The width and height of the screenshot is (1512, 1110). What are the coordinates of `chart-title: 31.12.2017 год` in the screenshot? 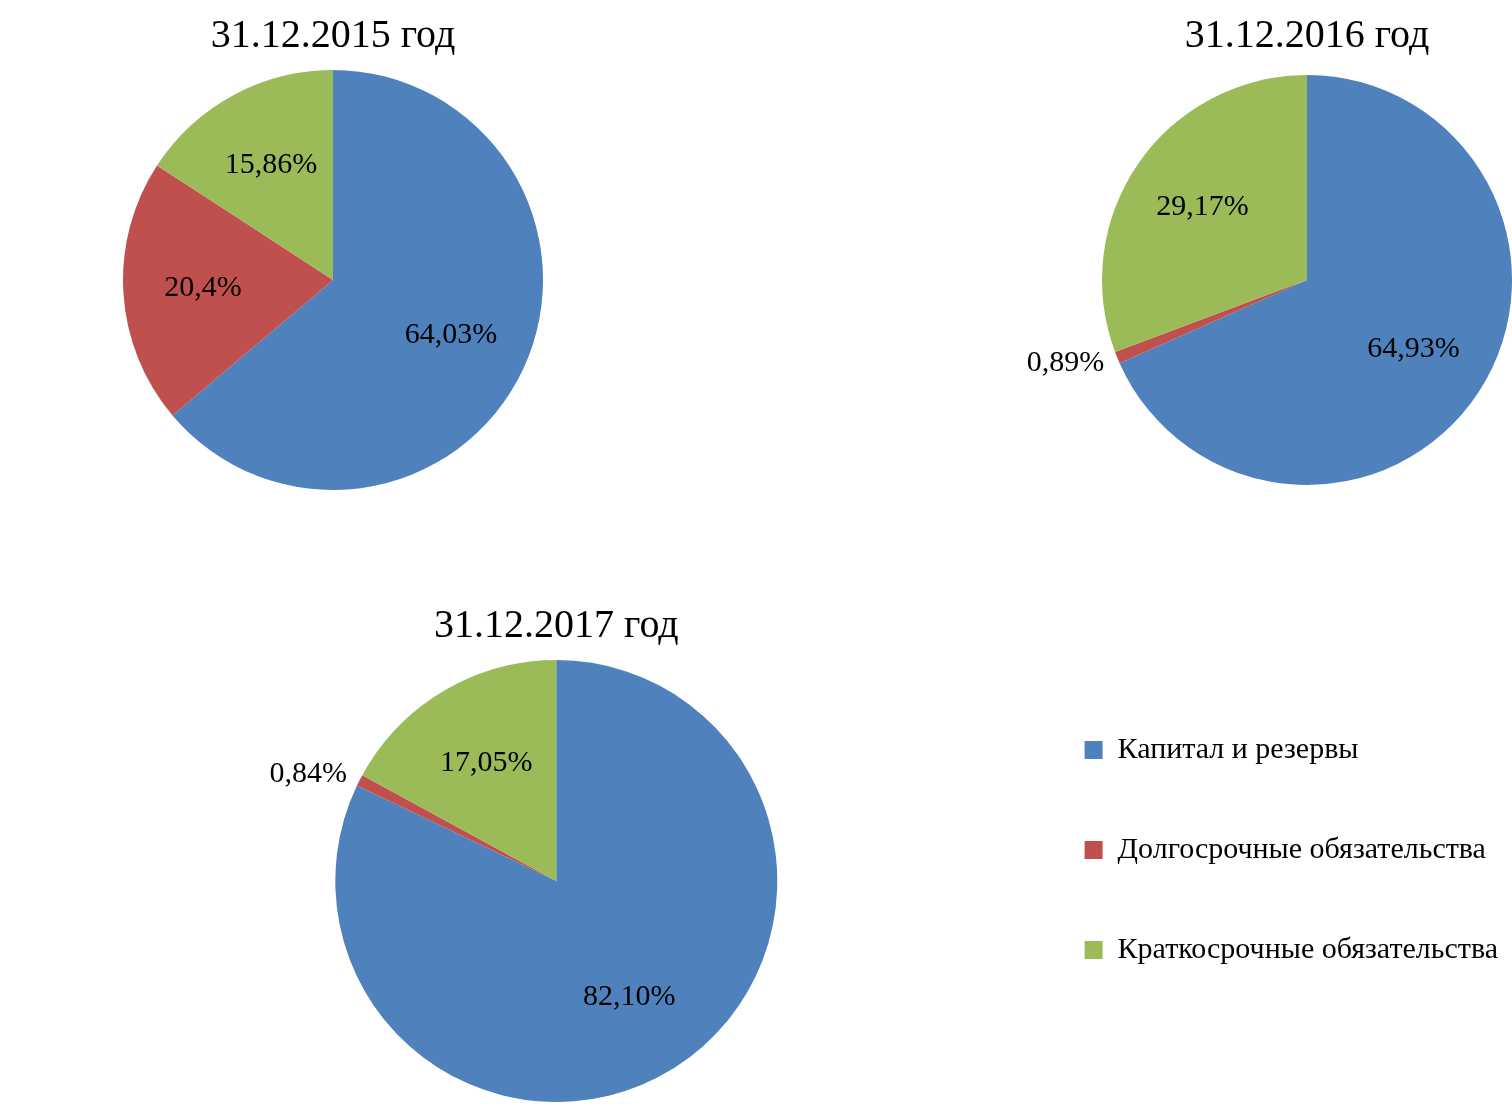 It's located at (556, 623).